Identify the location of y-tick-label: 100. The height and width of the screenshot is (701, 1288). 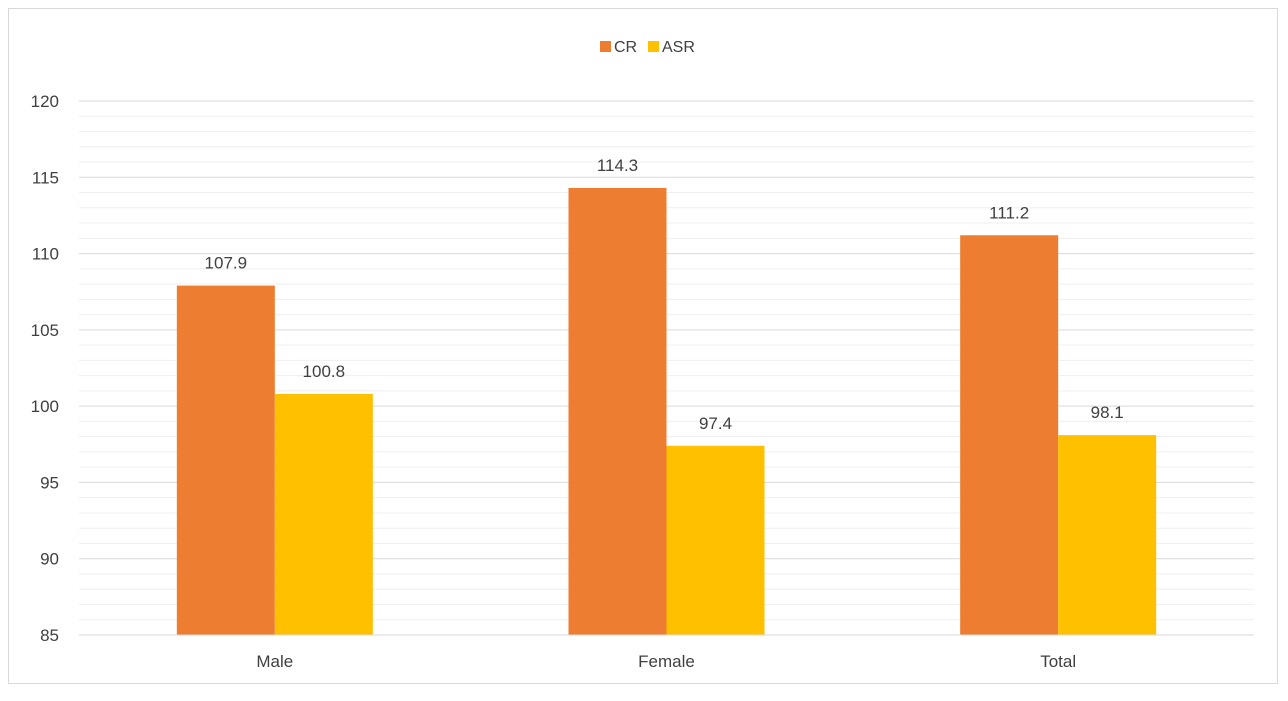
(45, 406).